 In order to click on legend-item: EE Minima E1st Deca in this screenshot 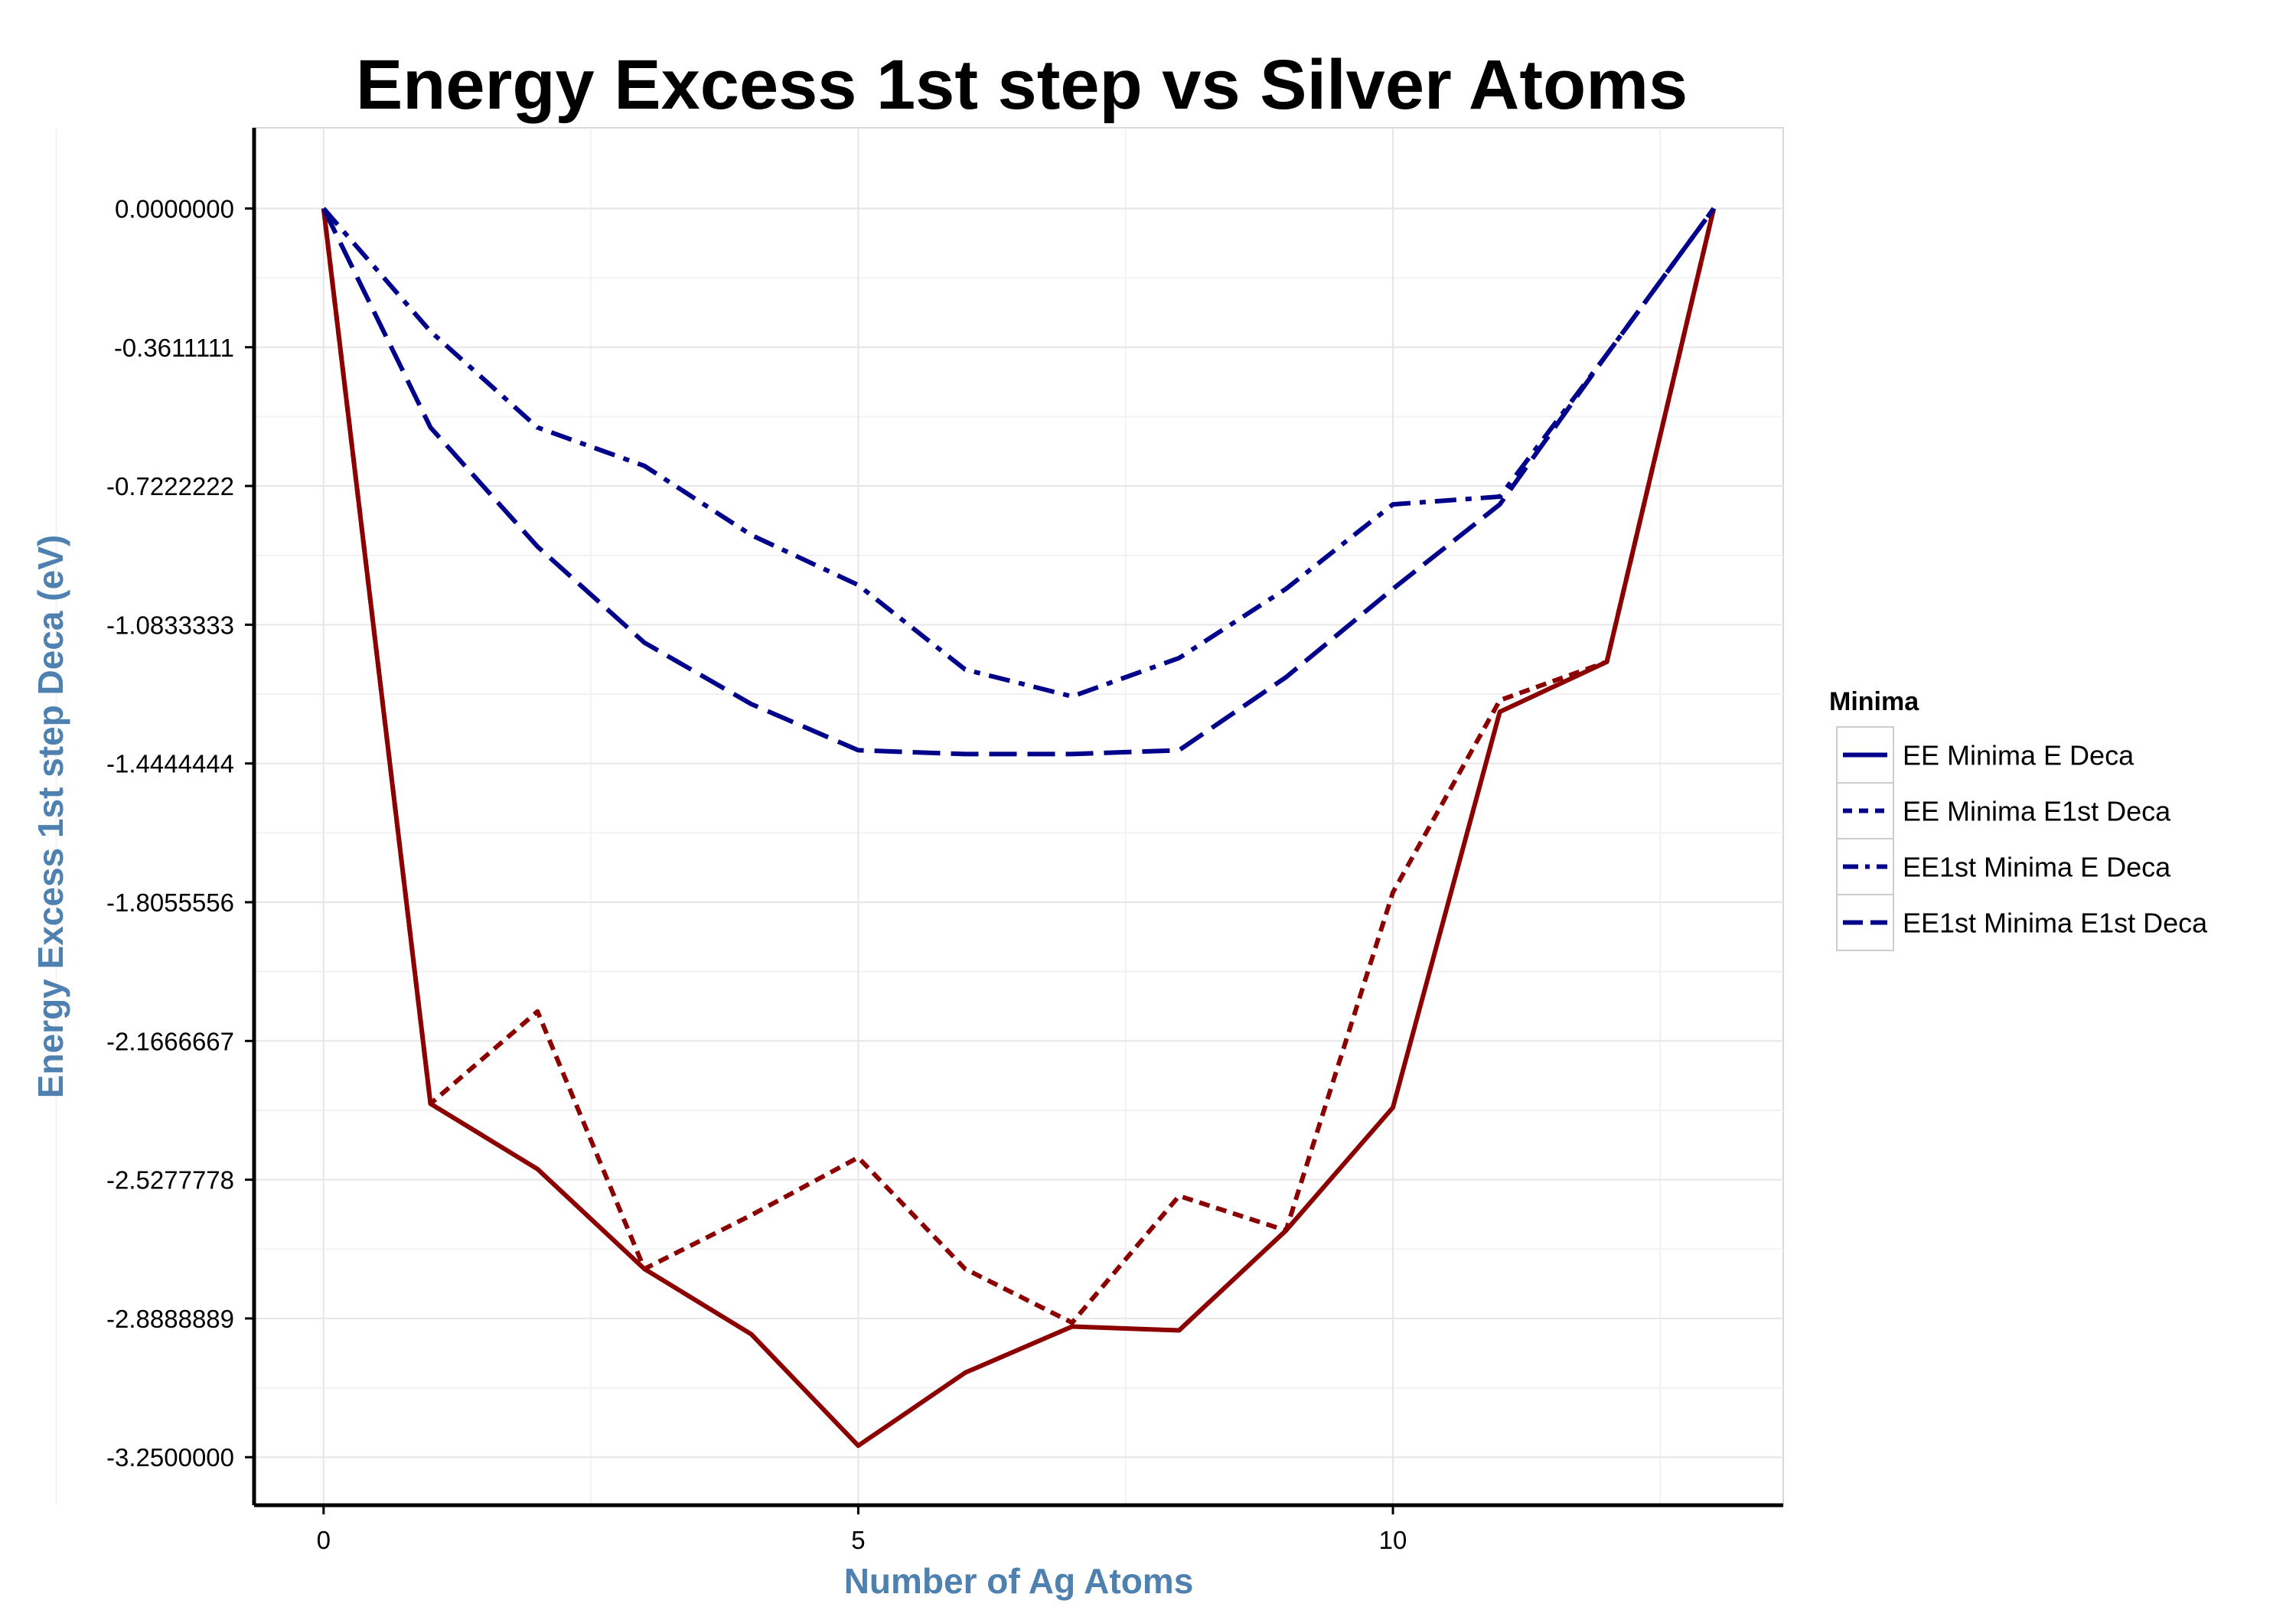, I will do `click(2003, 811)`.